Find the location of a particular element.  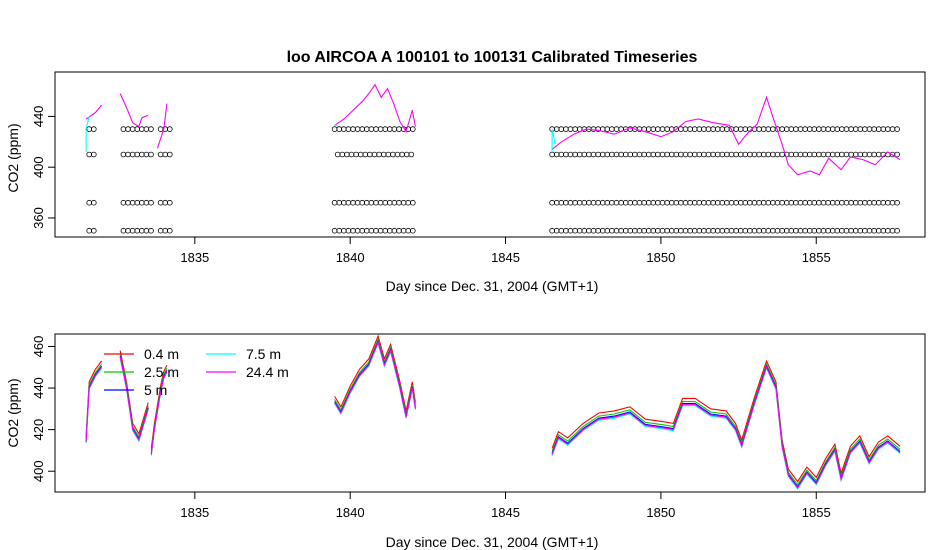

y-tick-label: 420 is located at coordinates (38, 430).